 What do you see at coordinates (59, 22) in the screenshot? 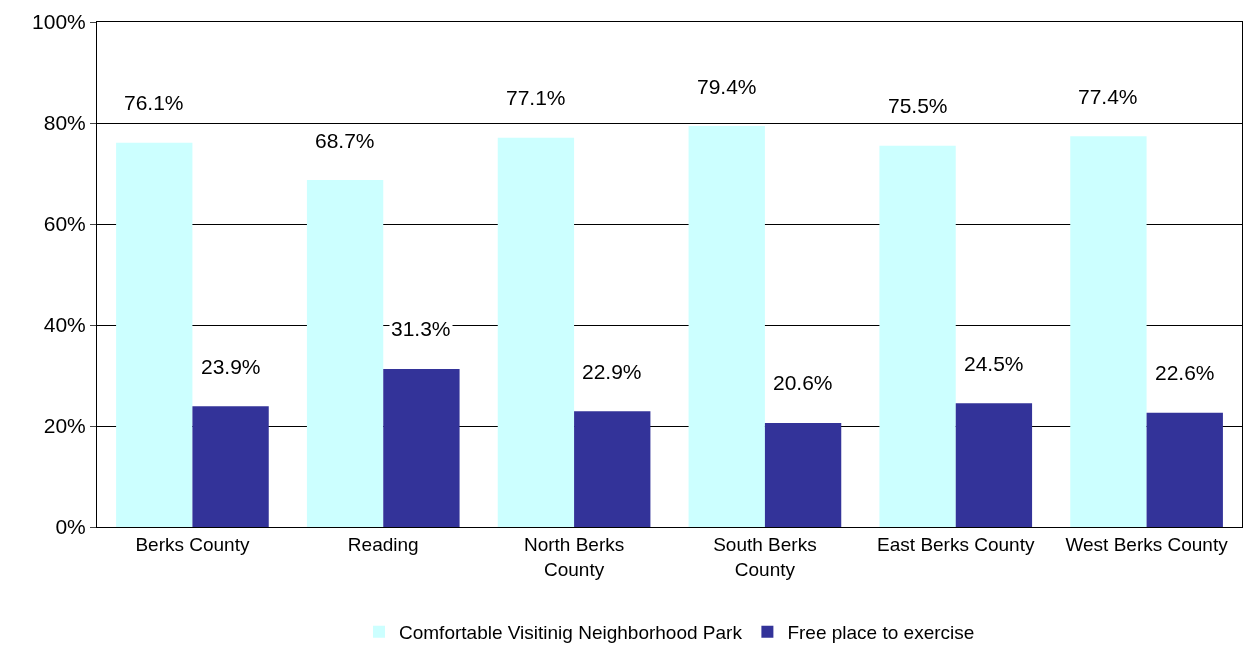
I see `y-tick-label: 100%` at bounding box center [59, 22].